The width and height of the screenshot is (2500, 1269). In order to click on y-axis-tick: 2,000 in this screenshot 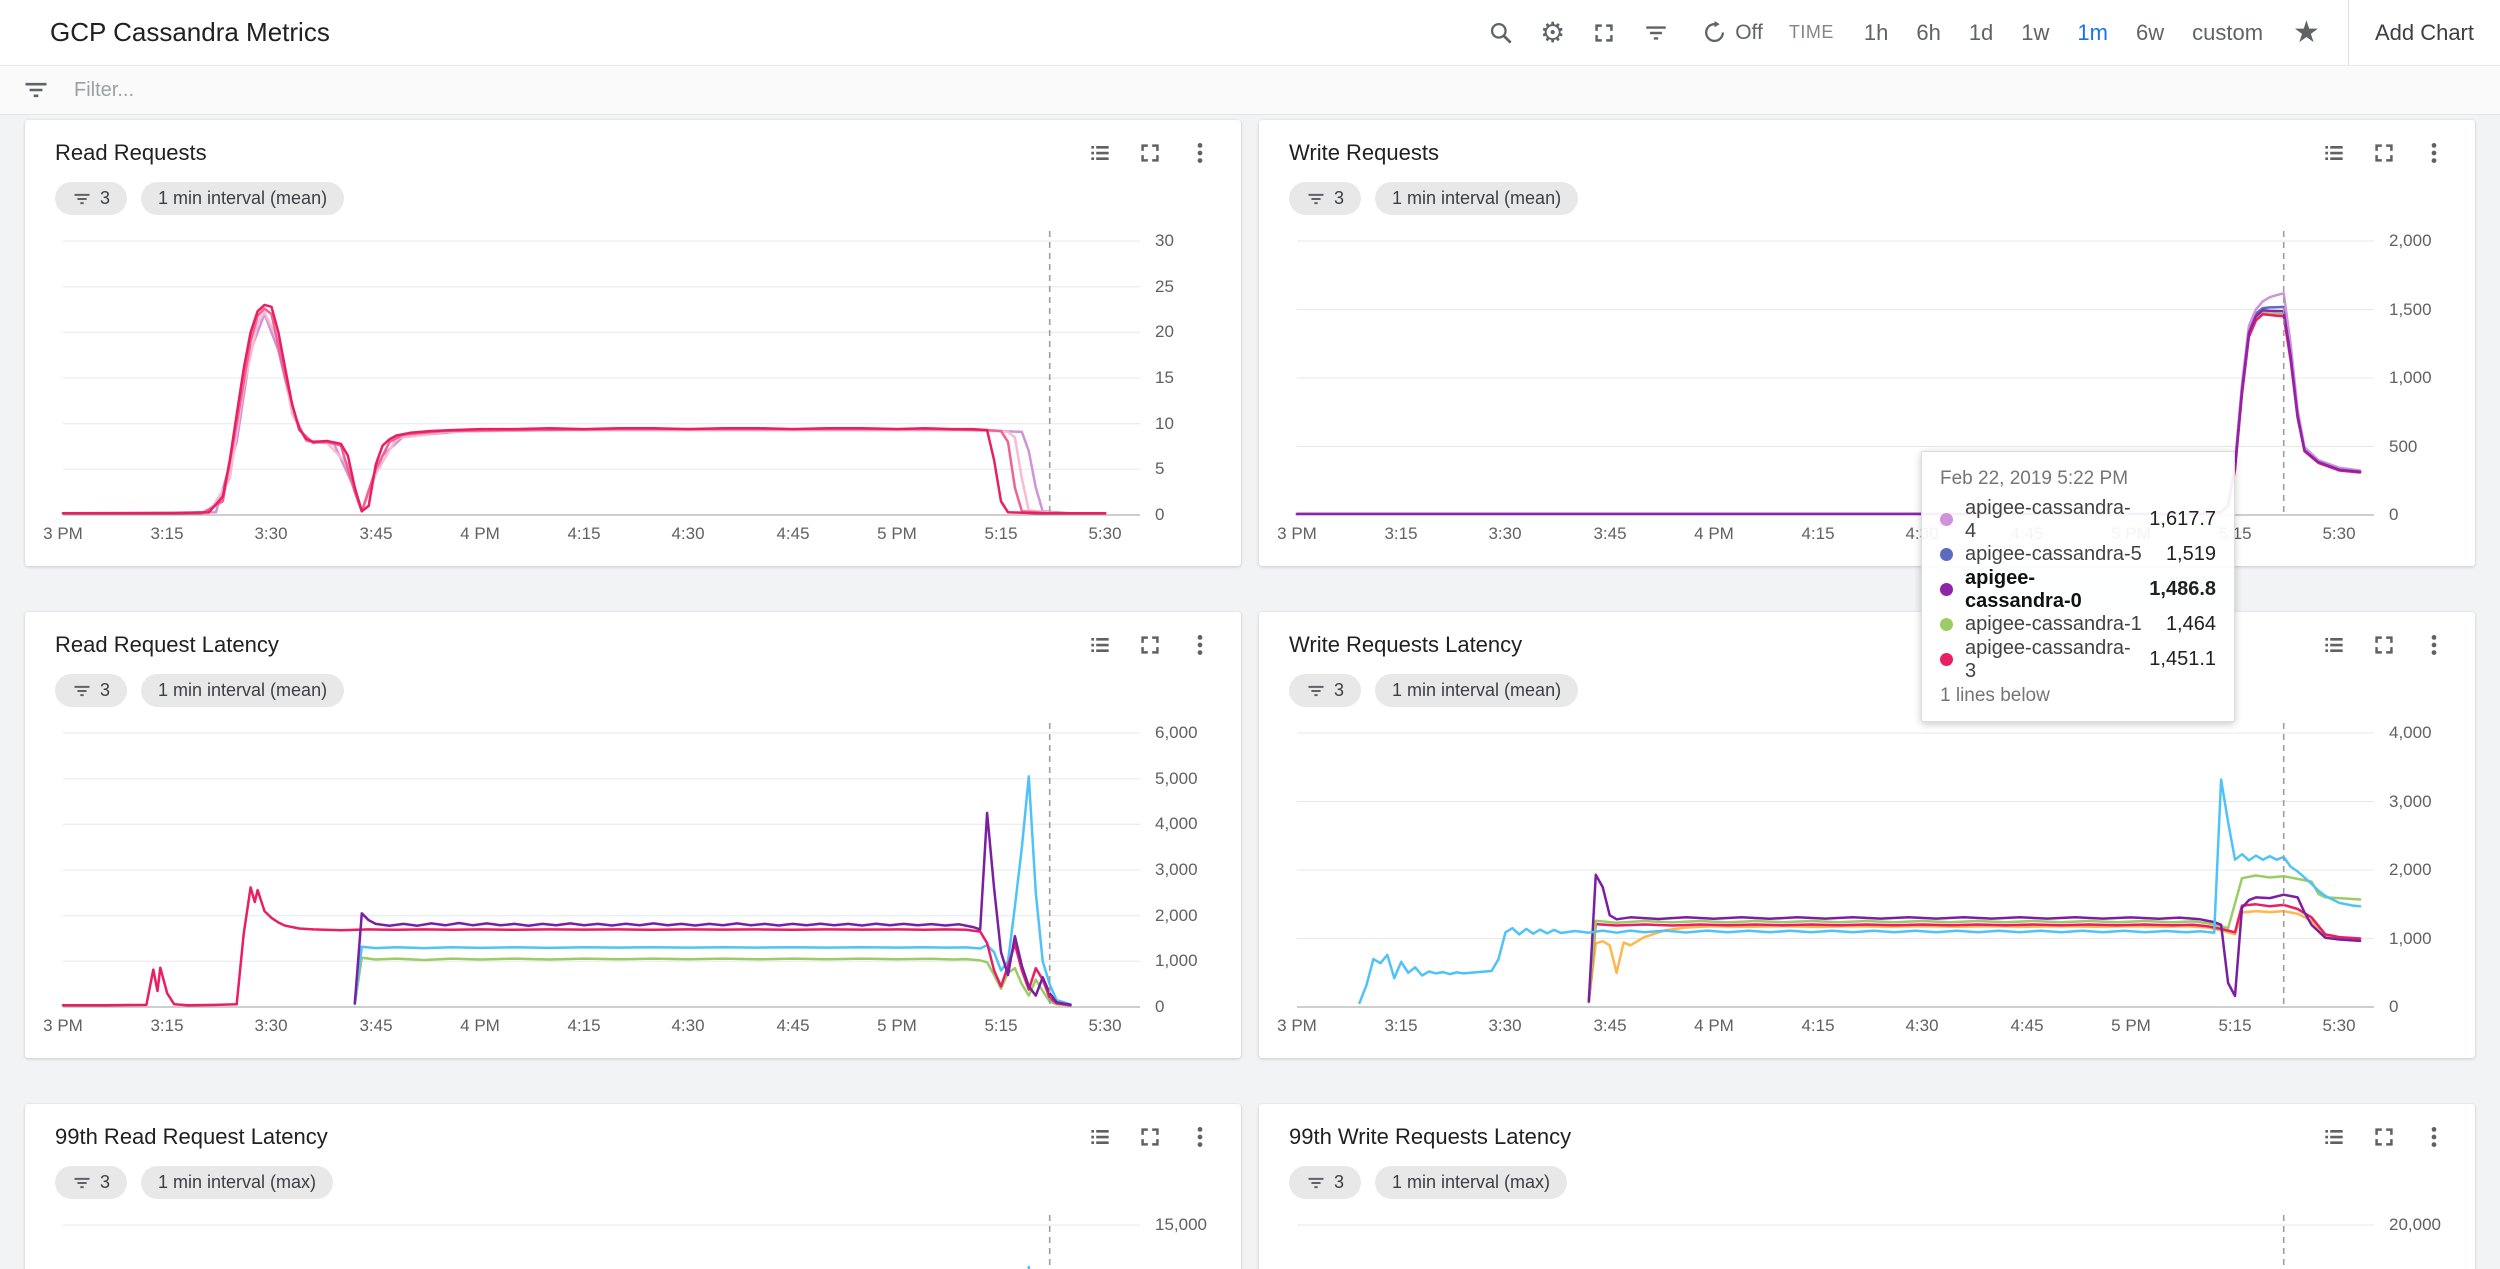, I will do `click(2410, 240)`.